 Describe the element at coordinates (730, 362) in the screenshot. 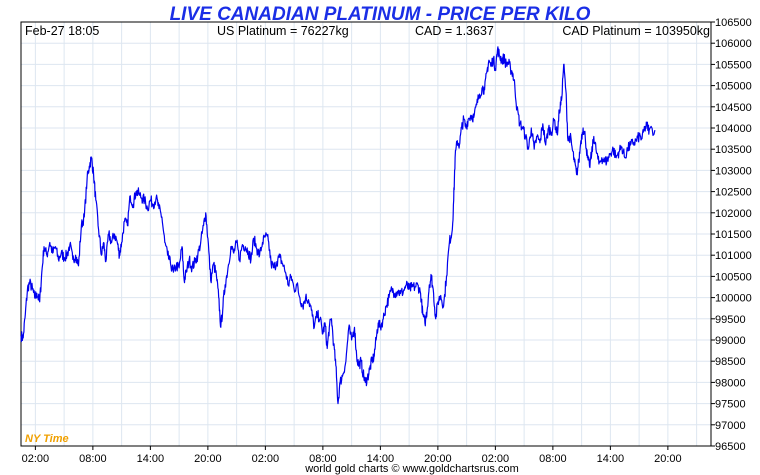

I see `y-tick-label: 98500` at that location.